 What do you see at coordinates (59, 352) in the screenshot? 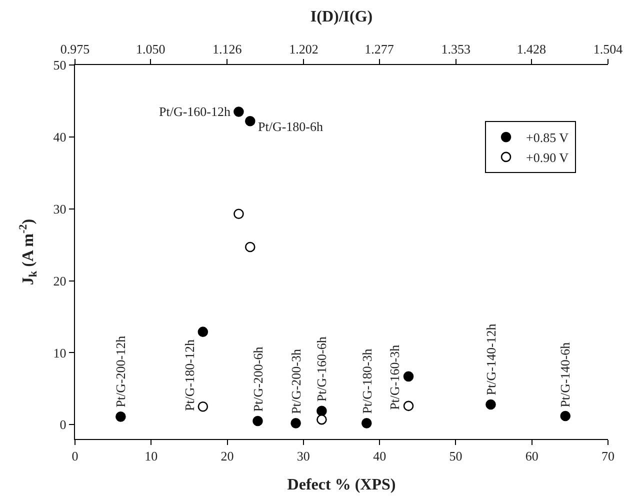
I see `y-tick-label: 10` at bounding box center [59, 352].